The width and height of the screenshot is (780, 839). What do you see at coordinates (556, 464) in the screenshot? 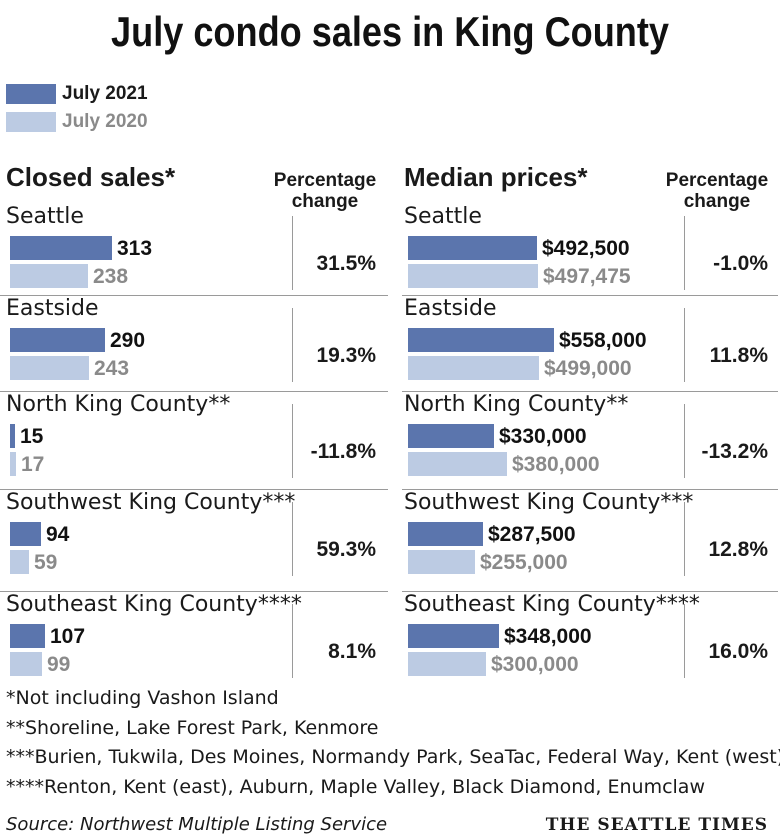
I see `value-label-2020: $380,000` at bounding box center [556, 464].